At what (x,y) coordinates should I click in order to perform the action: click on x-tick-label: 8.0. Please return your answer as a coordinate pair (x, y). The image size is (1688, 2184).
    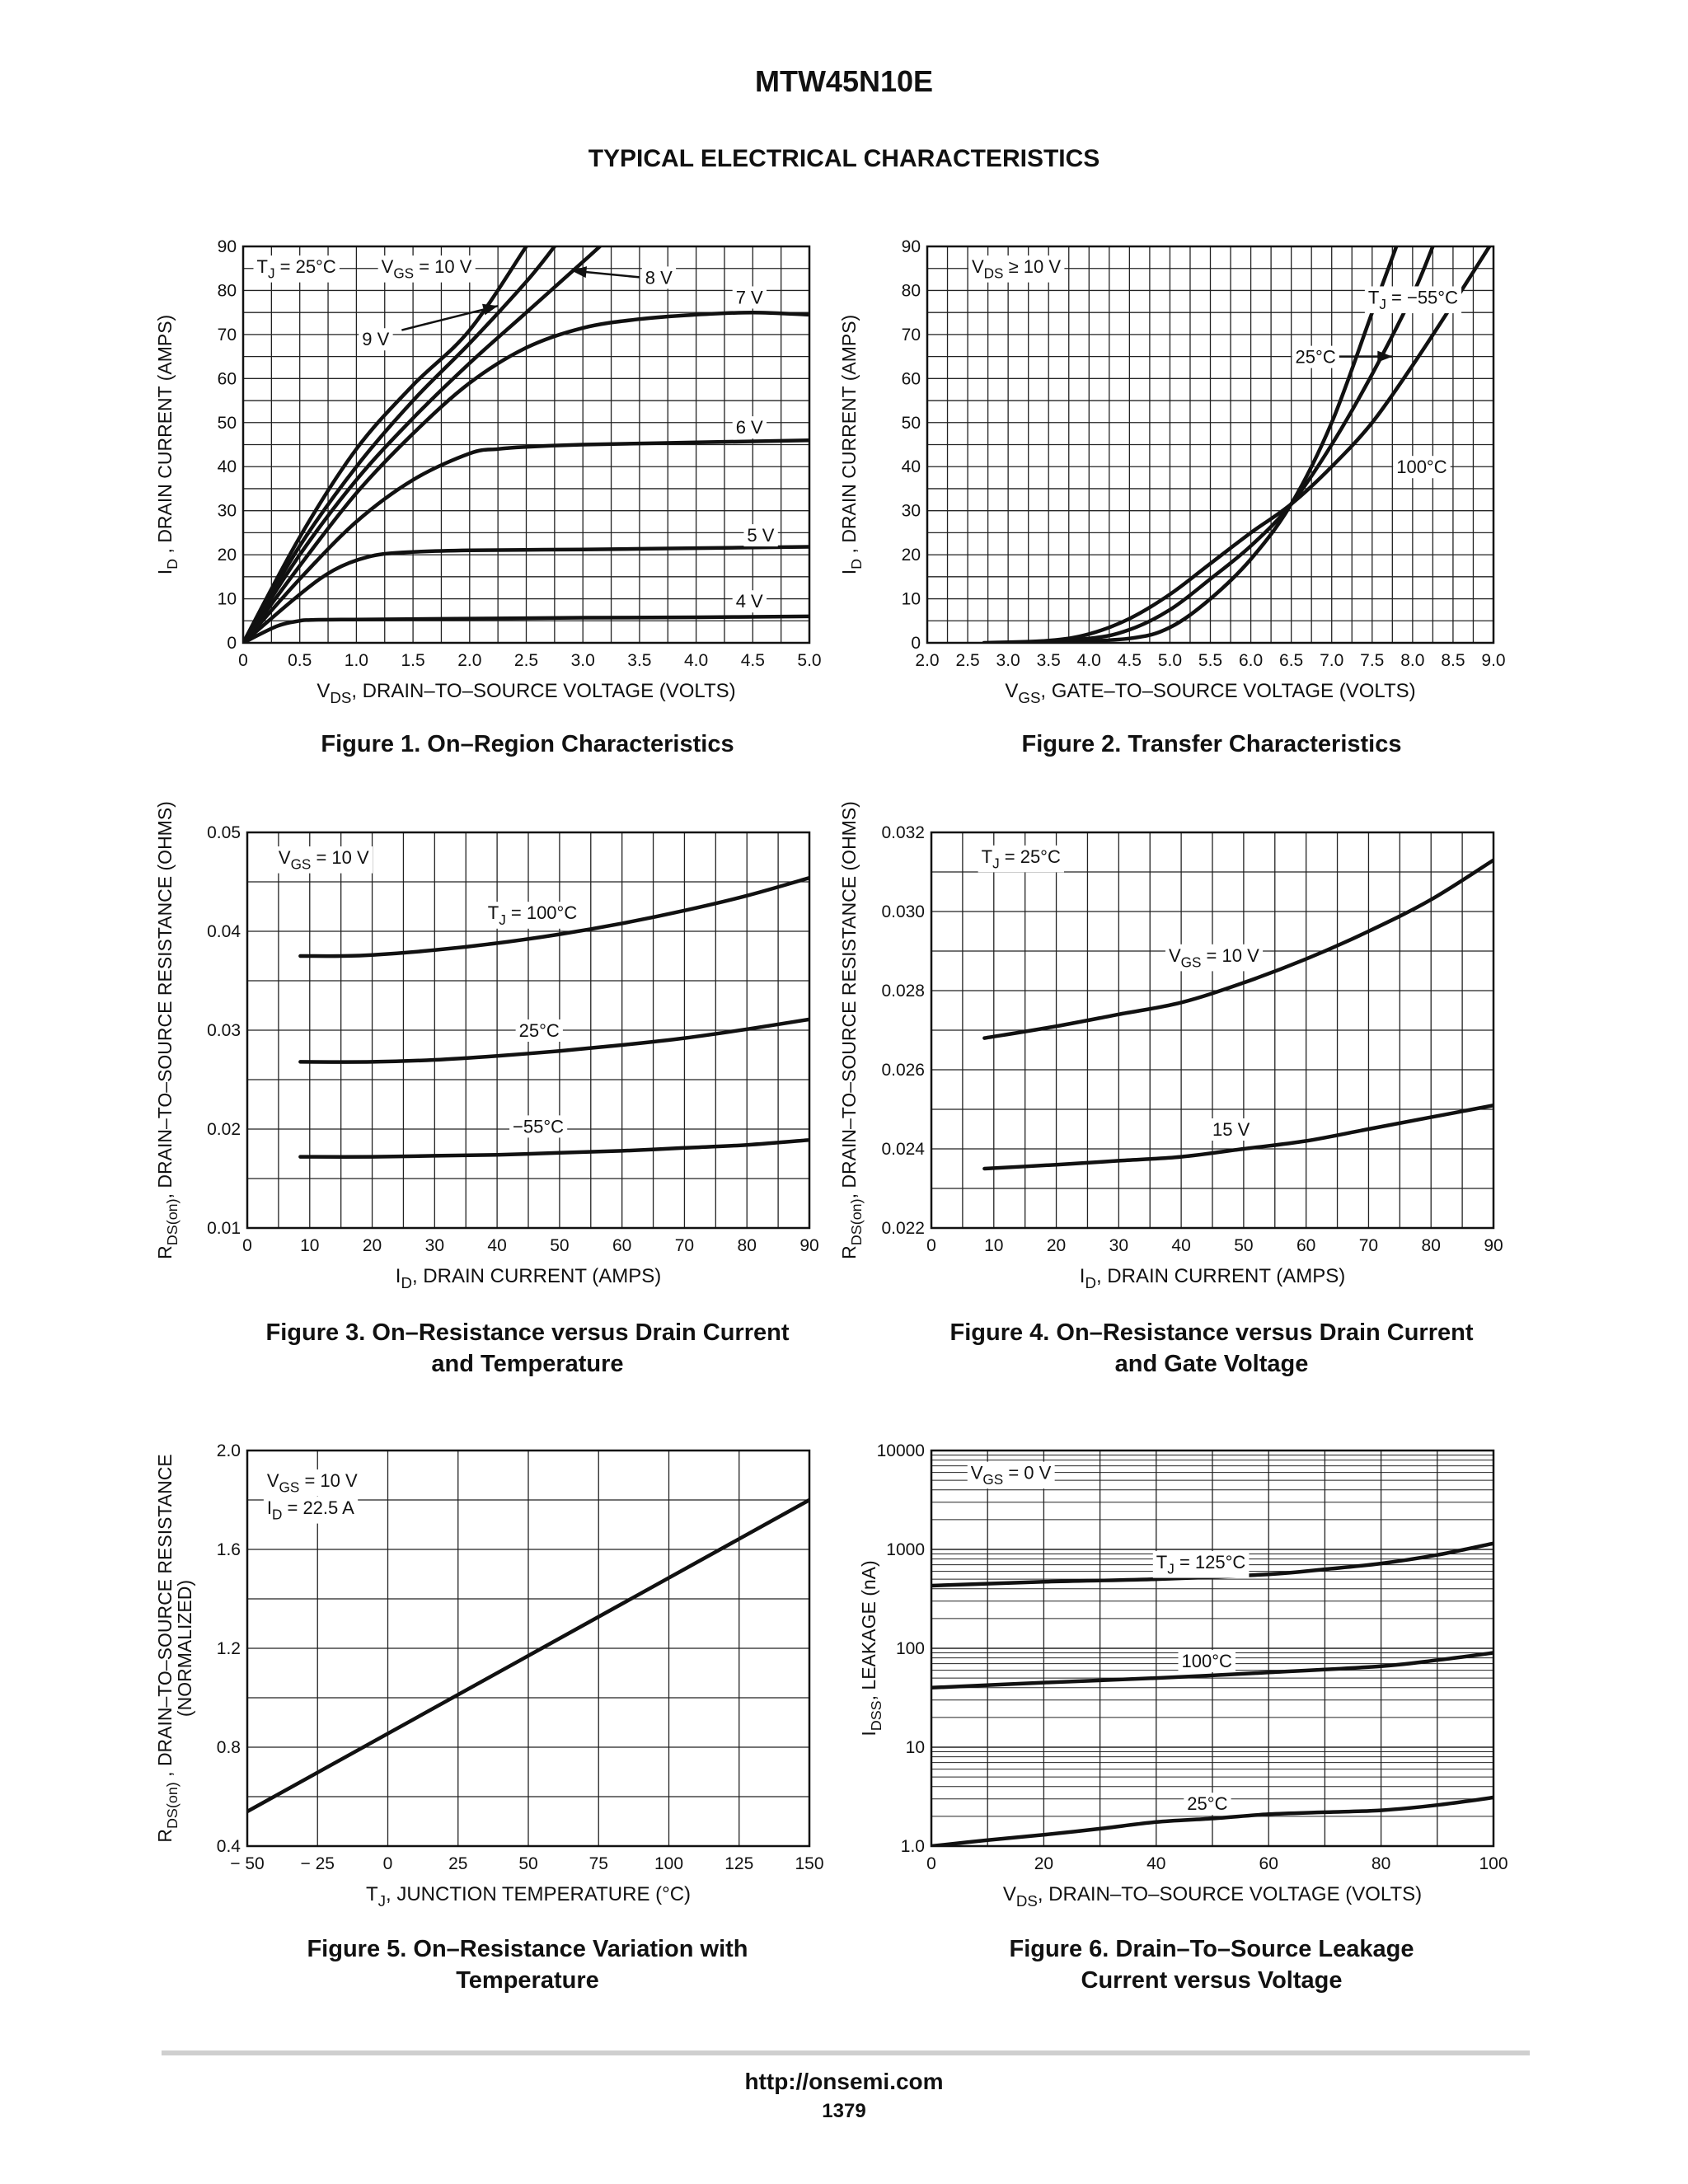
    Looking at the image, I should click on (1412, 660).